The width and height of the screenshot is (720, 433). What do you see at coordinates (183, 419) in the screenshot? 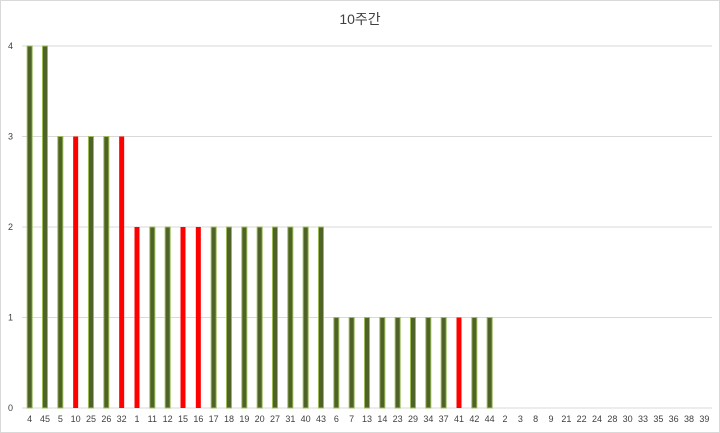
I see `x-tick-label: 15` at bounding box center [183, 419].